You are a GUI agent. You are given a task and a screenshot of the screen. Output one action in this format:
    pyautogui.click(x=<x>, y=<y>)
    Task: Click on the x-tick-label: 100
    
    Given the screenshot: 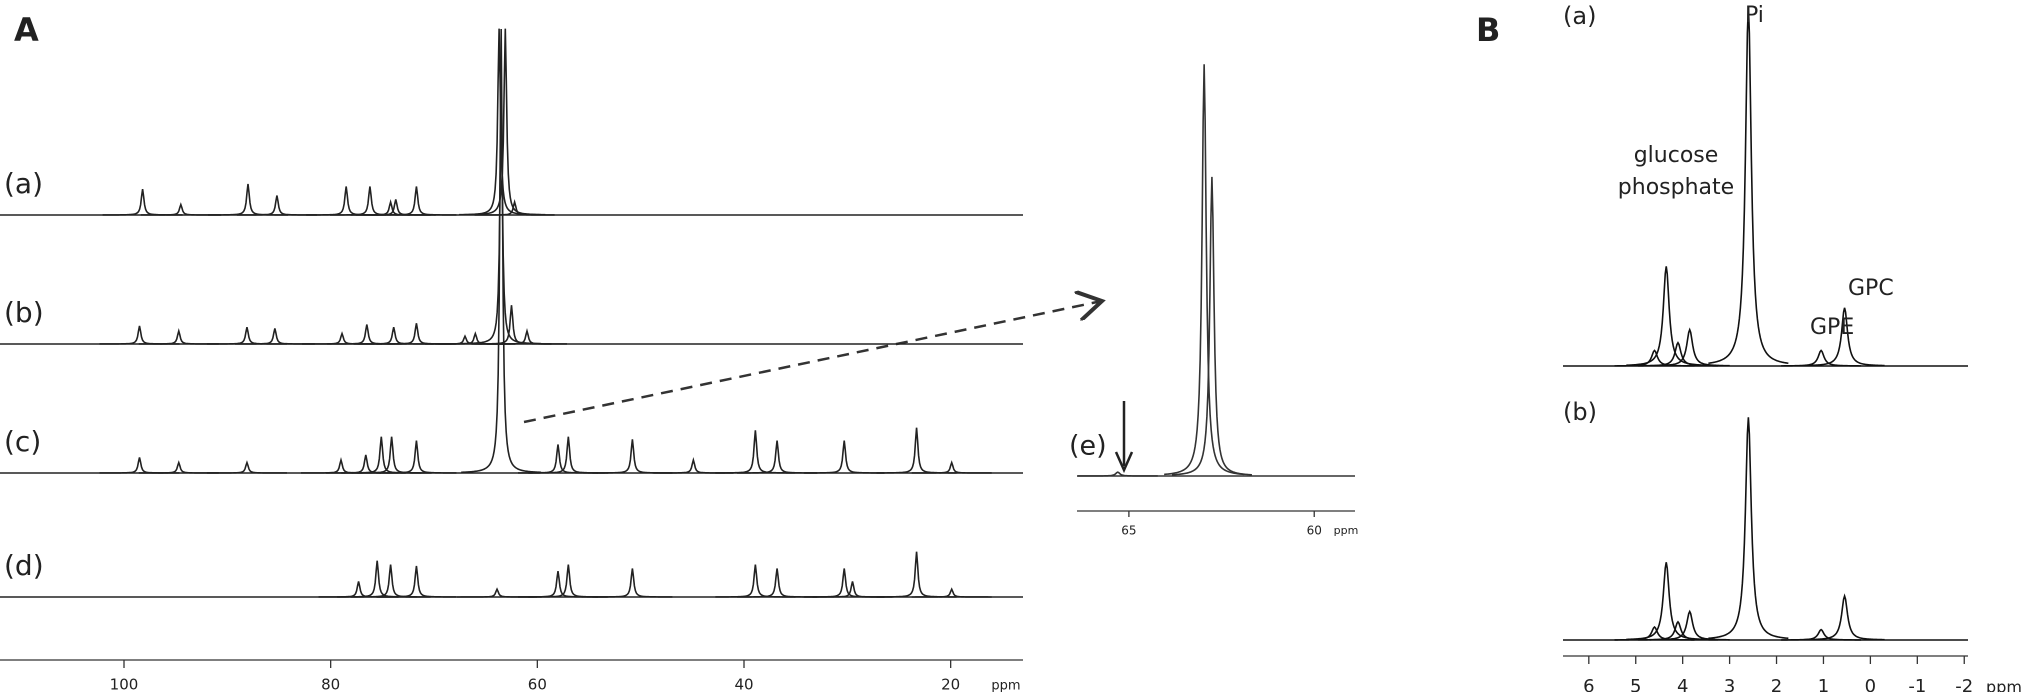 What is the action you would take?
    pyautogui.click(x=124, y=684)
    